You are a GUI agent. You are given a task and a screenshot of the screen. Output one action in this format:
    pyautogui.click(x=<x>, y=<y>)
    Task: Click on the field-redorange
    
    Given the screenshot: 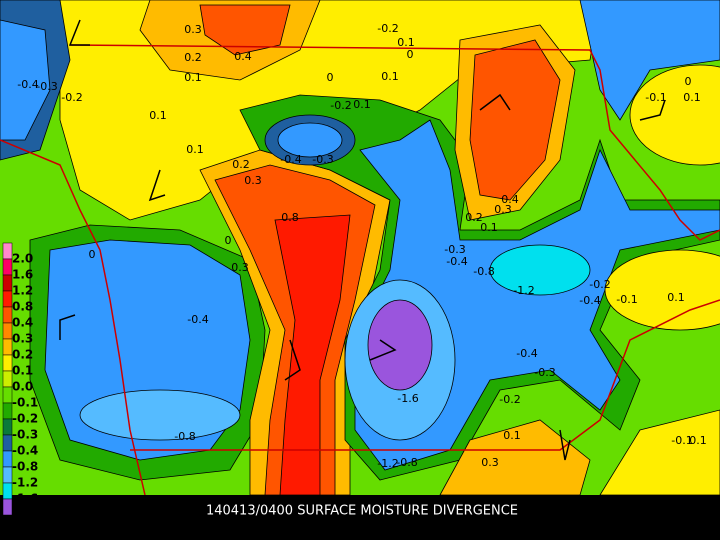 What is the action you would take?
    pyautogui.click(x=515, y=120)
    